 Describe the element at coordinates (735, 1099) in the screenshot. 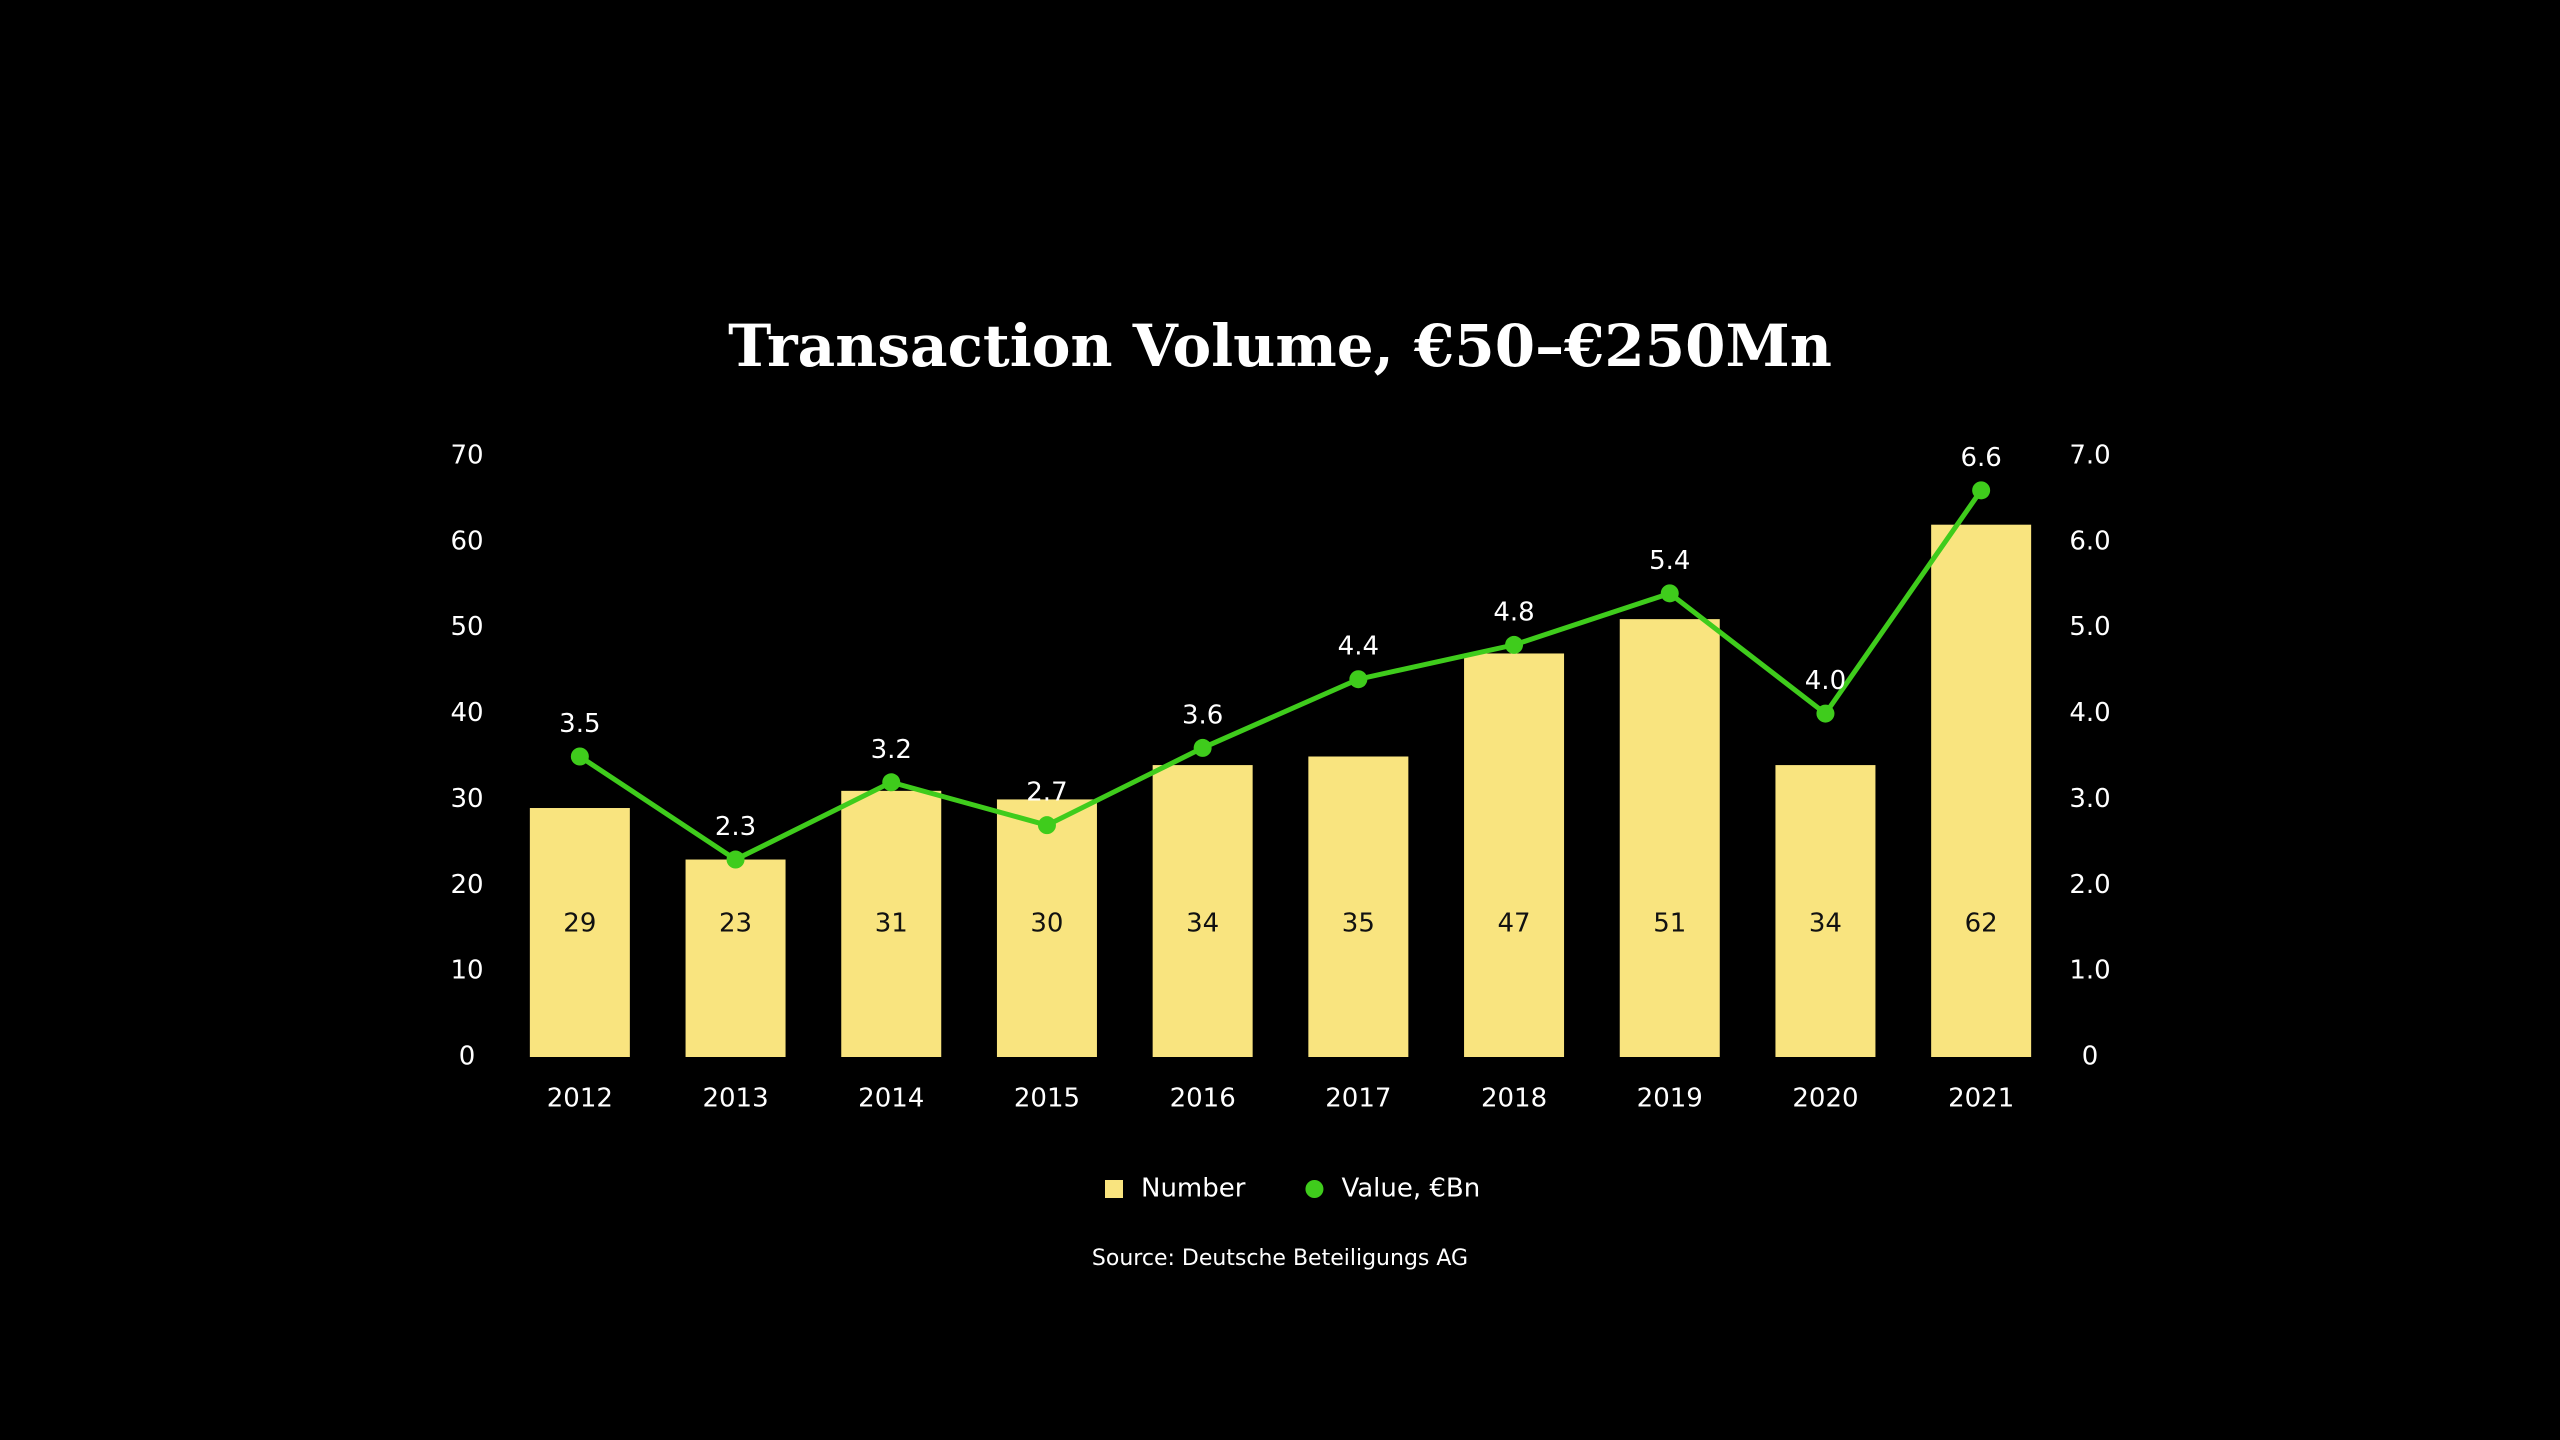

I see `x-tick-label: 2013` at that location.